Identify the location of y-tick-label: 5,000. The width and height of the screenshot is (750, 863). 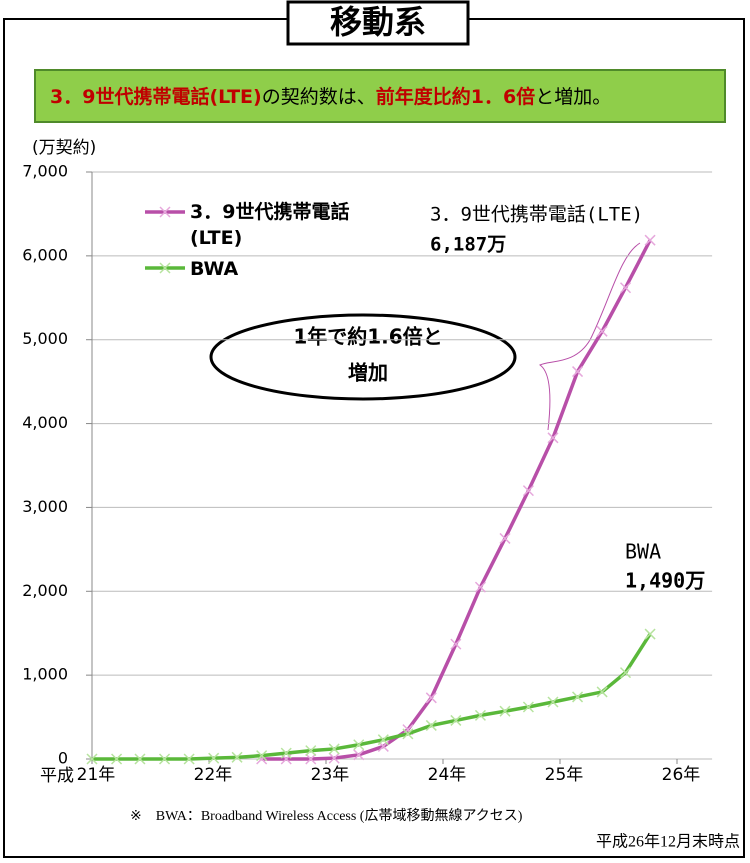
(45, 338).